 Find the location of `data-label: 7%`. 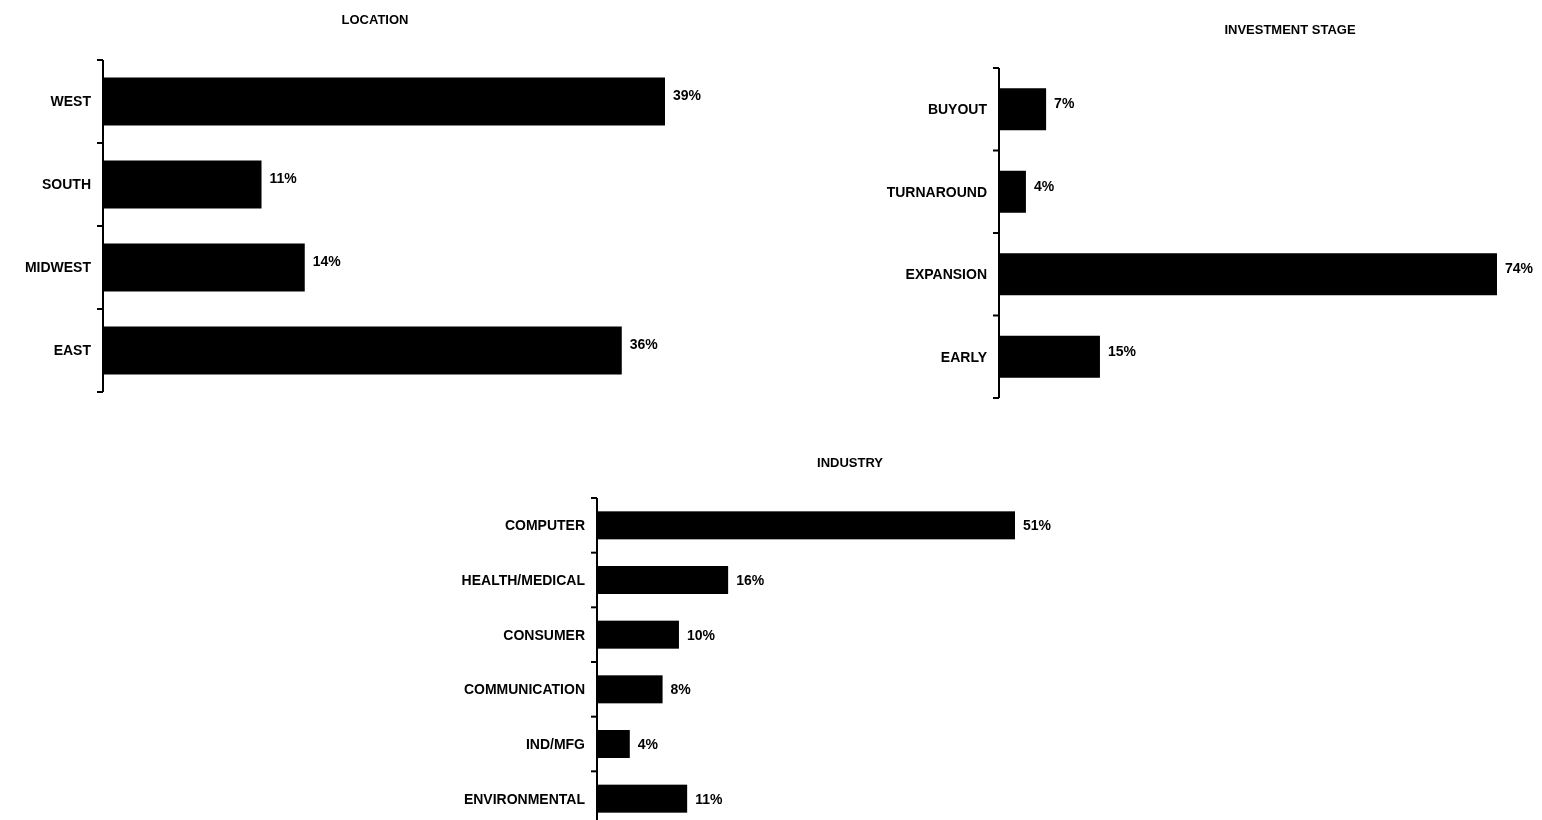

data-label: 7% is located at coordinates (1064, 103).